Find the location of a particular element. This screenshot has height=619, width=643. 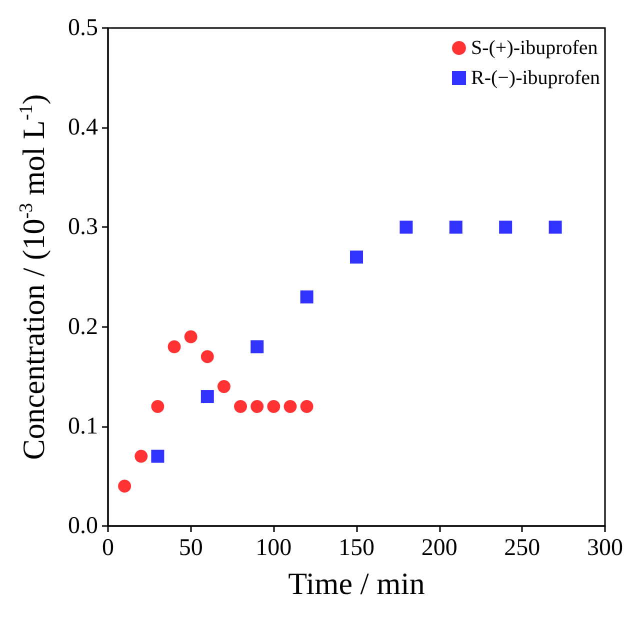

y-tick-label: 0.3 is located at coordinates (83, 227).